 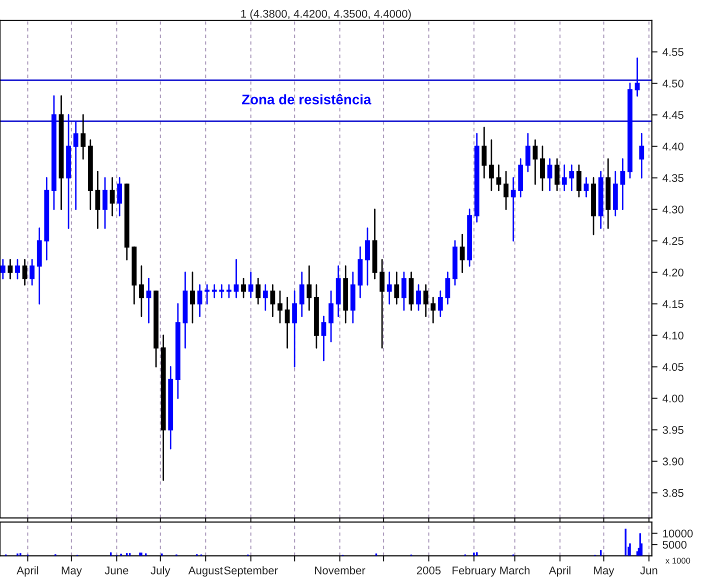 What do you see at coordinates (678, 561) in the screenshot?
I see `y-axis-title: x 1000` at bounding box center [678, 561].